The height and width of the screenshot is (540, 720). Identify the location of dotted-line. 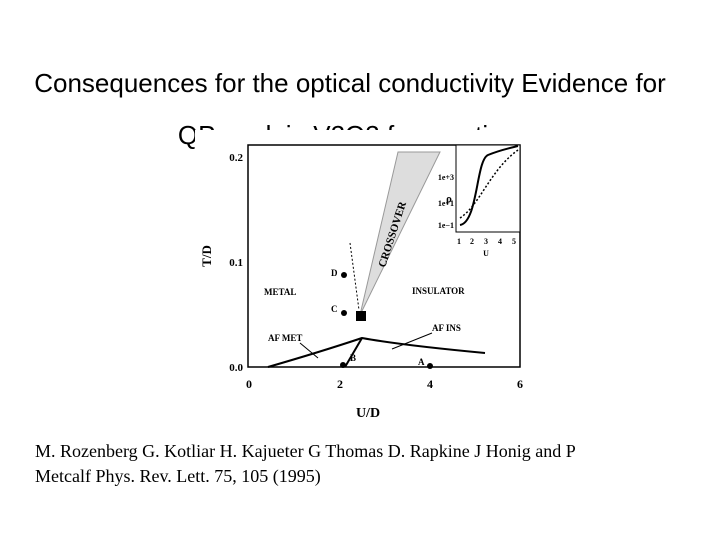
(354, 276).